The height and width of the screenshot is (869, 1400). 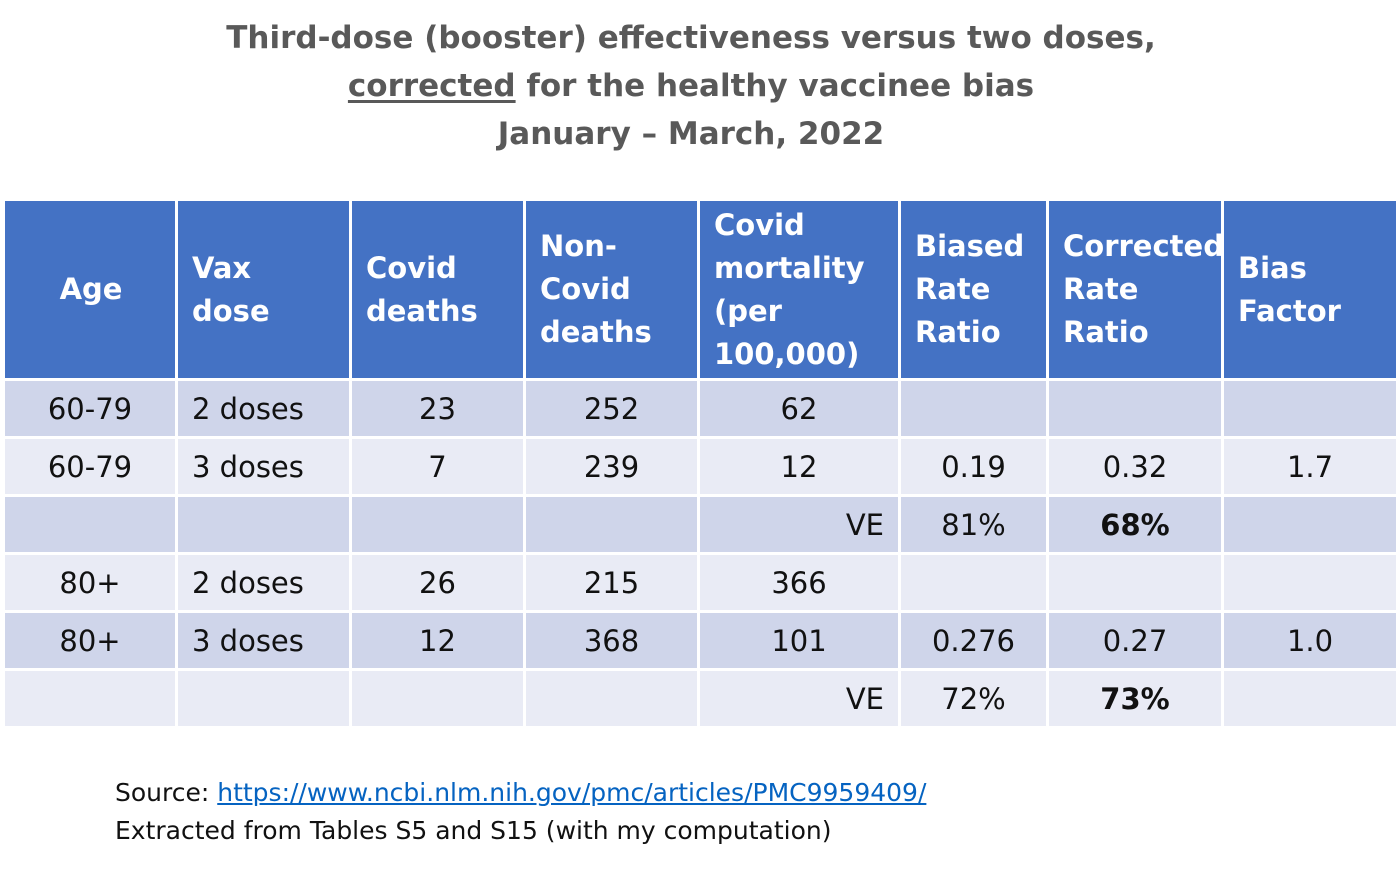 What do you see at coordinates (1310, 466) in the screenshot?
I see `cell-bias-factor: 1.7` at bounding box center [1310, 466].